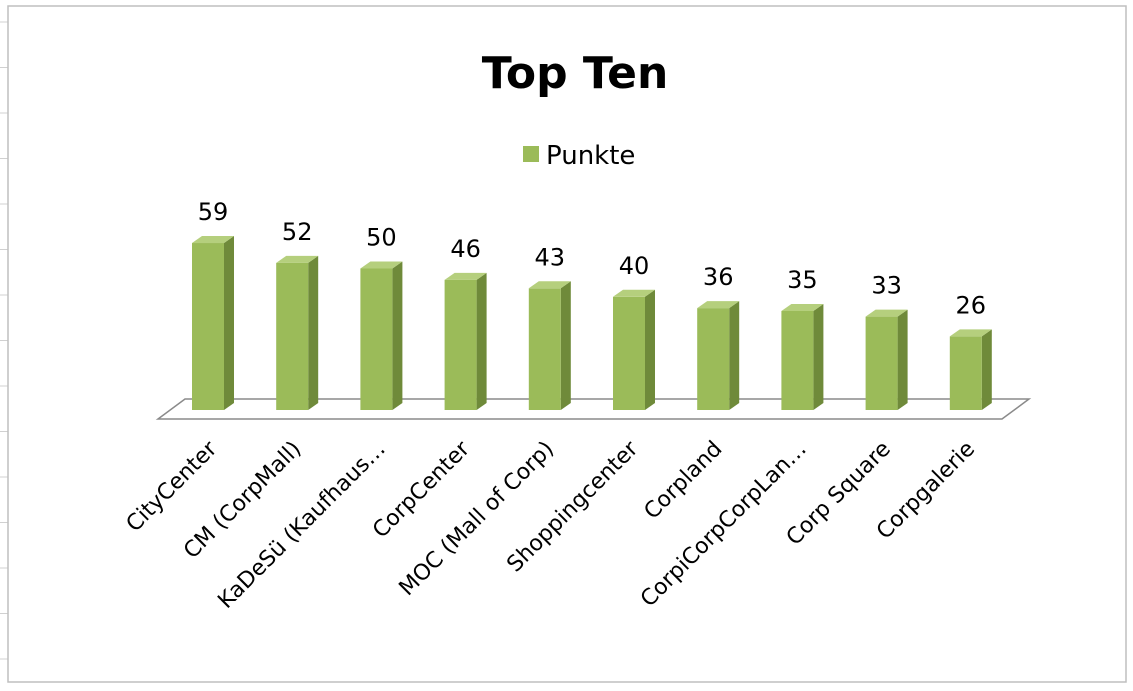 The width and height of the screenshot is (1133, 691). What do you see at coordinates (465, 249) in the screenshot?
I see `data-label-4: 46` at bounding box center [465, 249].